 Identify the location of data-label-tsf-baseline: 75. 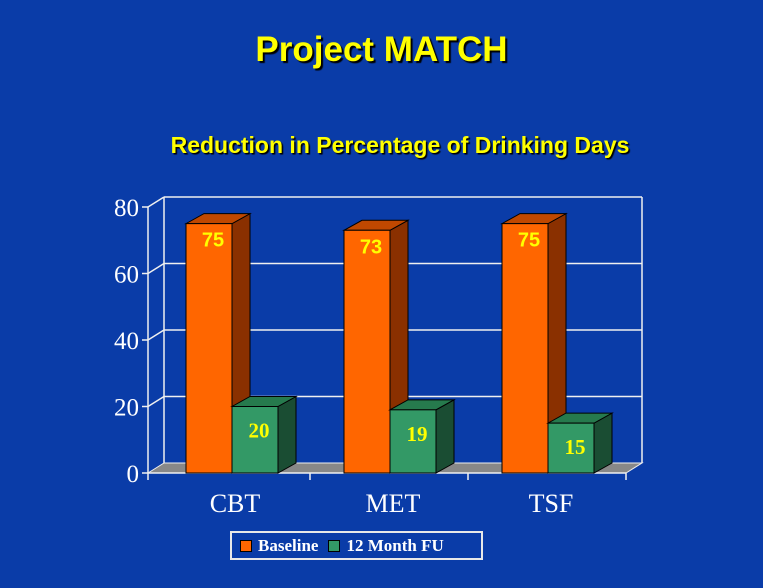
(529, 241).